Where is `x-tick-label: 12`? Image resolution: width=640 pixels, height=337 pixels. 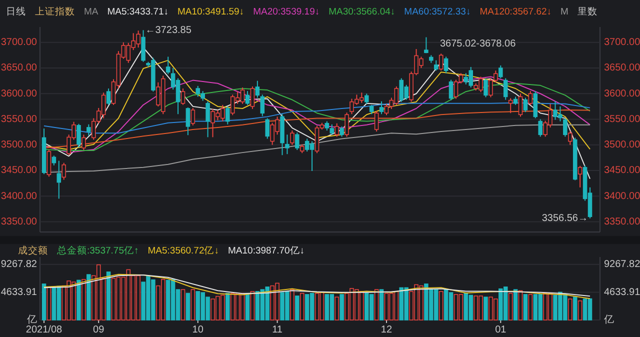 x-tick-label: 12 is located at coordinates (386, 330).